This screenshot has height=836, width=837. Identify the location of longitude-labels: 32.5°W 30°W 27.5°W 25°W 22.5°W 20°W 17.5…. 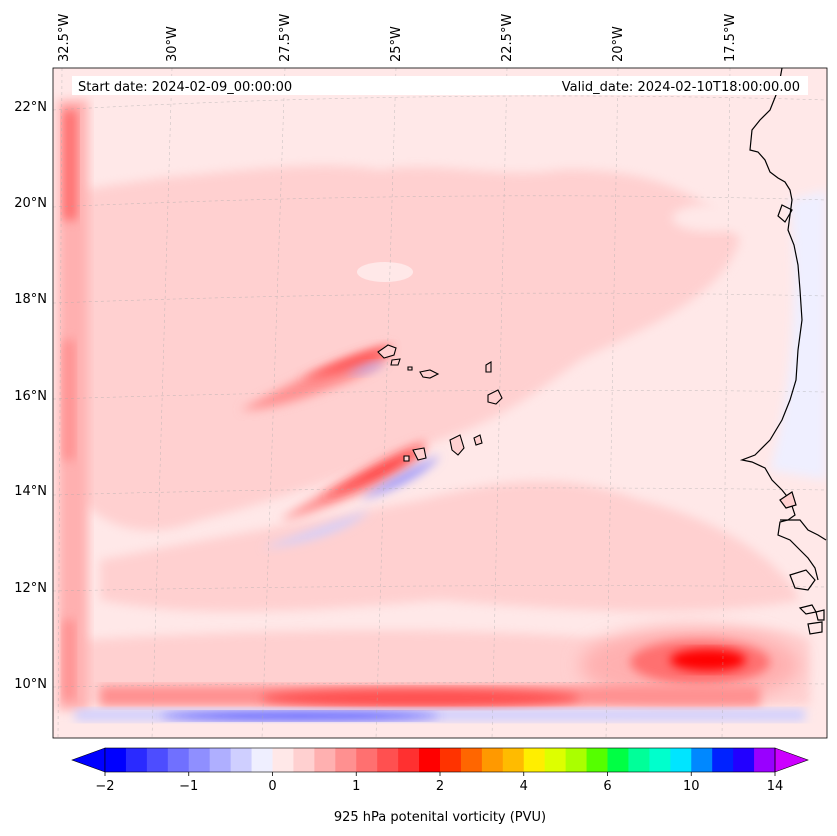
(397, 38).